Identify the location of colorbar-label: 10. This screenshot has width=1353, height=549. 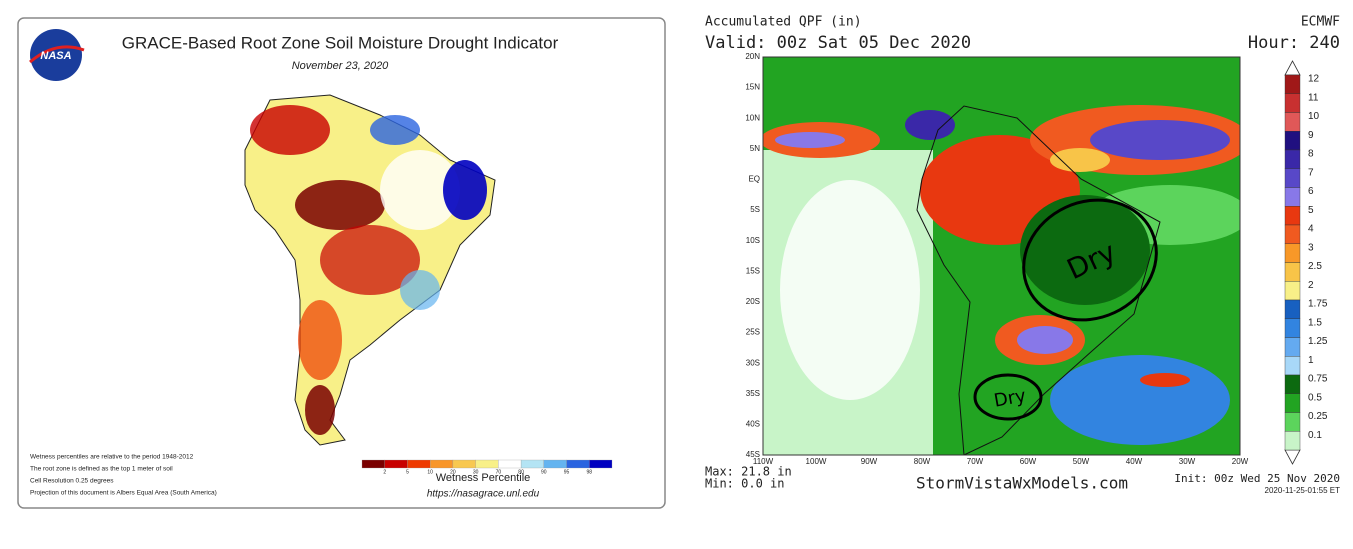
(1314, 116).